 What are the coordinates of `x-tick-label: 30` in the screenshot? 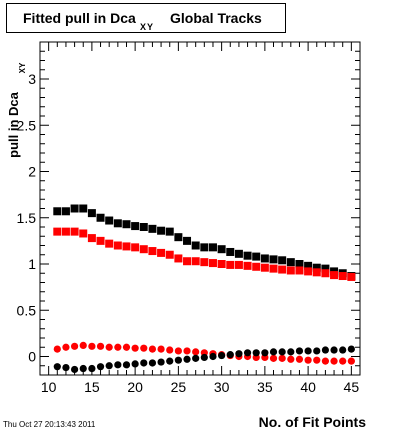 It's located at (222, 387).